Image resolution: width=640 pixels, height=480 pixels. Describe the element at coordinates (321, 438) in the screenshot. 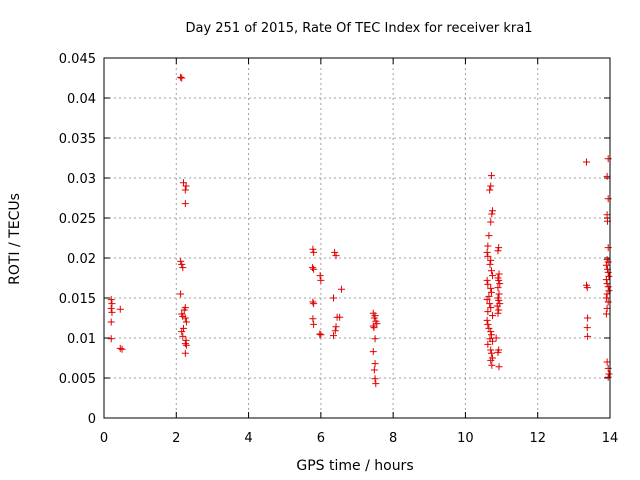

I see `x-tick-label: 6` at that location.